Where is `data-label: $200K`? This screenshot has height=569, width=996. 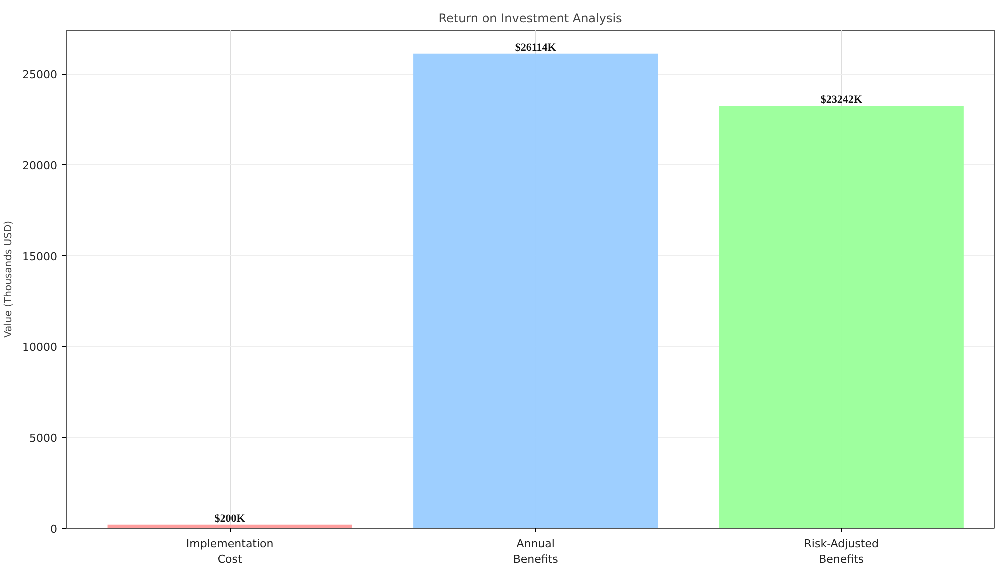 data-label: $200K is located at coordinates (230, 518).